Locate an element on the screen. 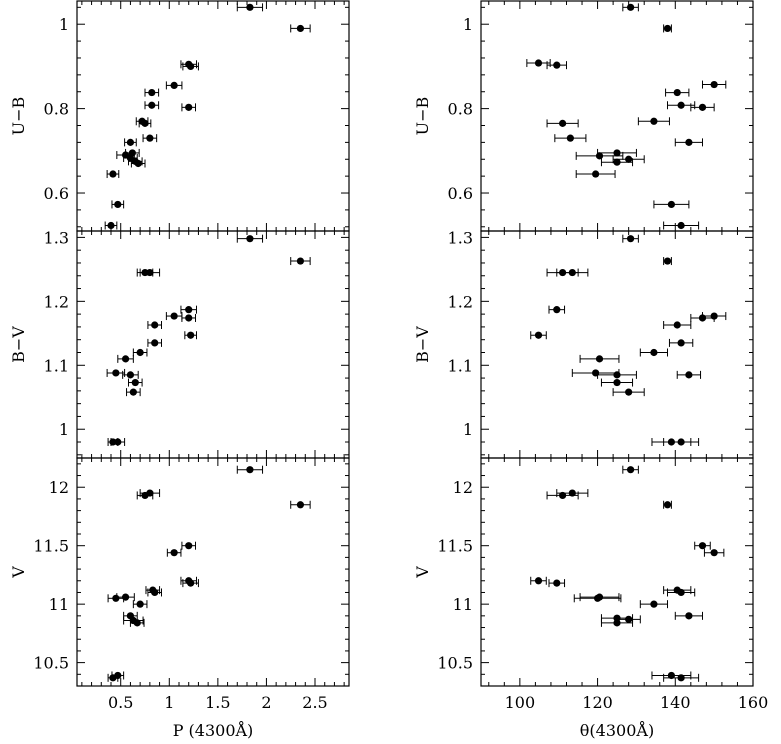  y-tick-label: 0.6 is located at coordinates (56, 193).